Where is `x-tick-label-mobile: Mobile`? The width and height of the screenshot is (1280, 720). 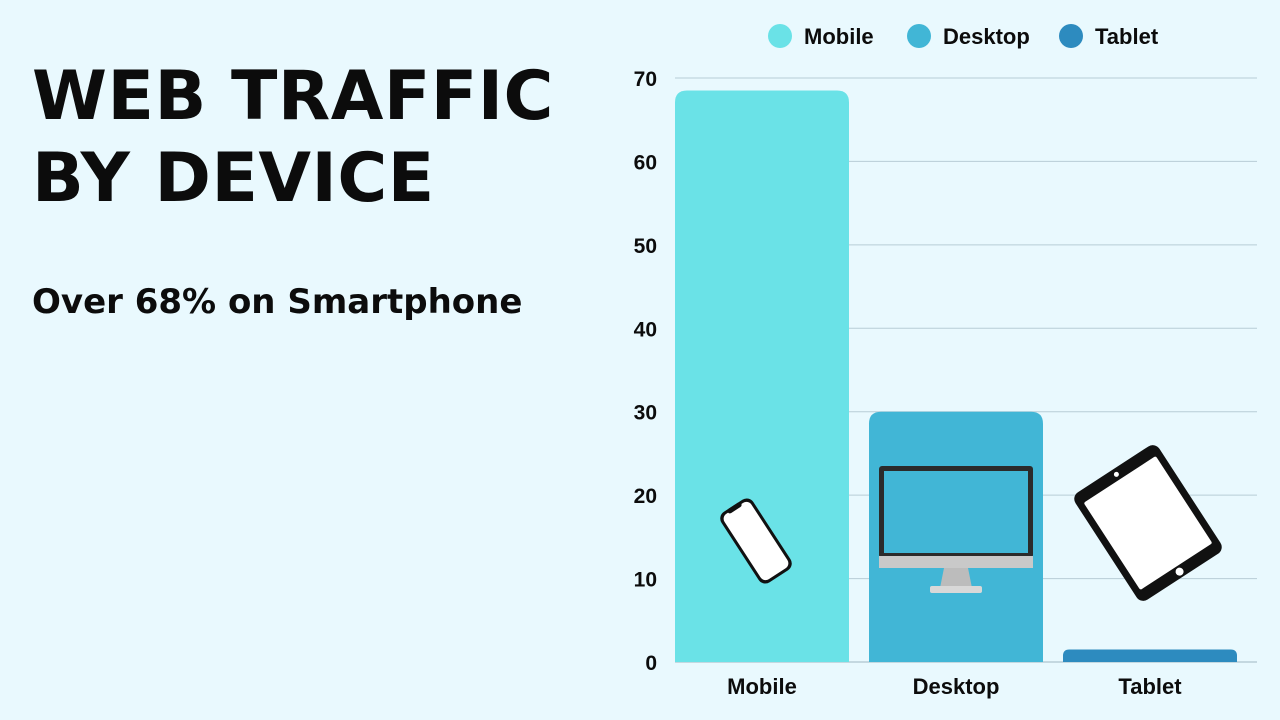
x-tick-label-mobile: Mobile is located at coordinates (762, 686).